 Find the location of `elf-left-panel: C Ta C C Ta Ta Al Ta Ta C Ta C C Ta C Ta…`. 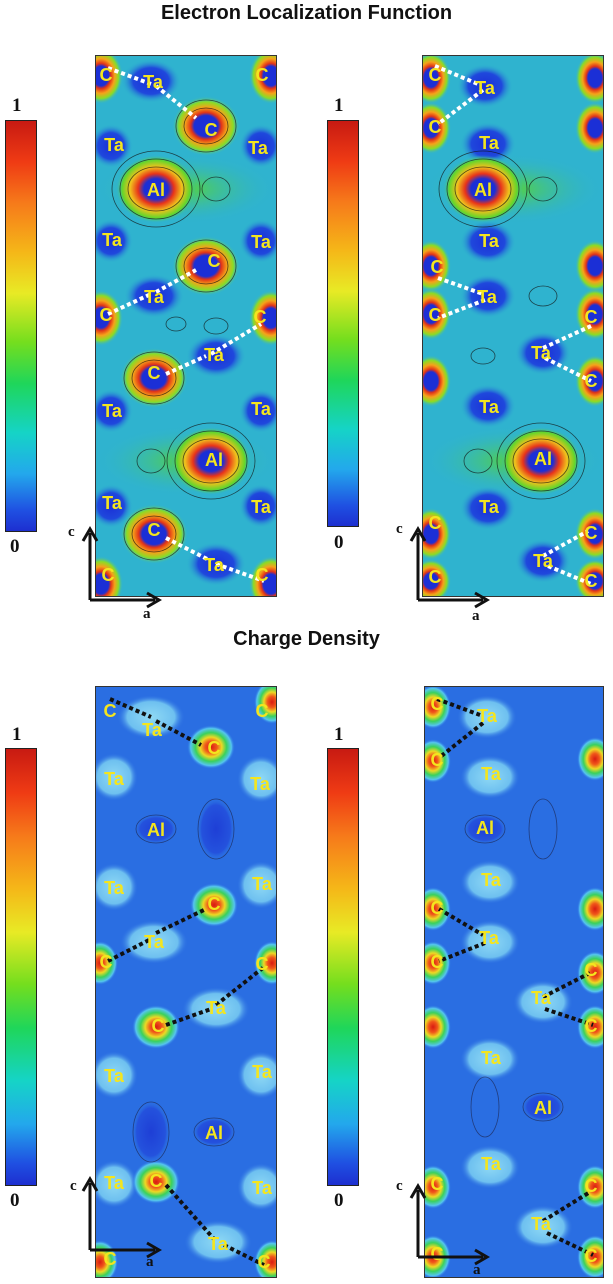

elf-left-panel: C Ta C C Ta Ta Al Ta Ta C Ta C C Ta C Ta… is located at coordinates (186, 326).